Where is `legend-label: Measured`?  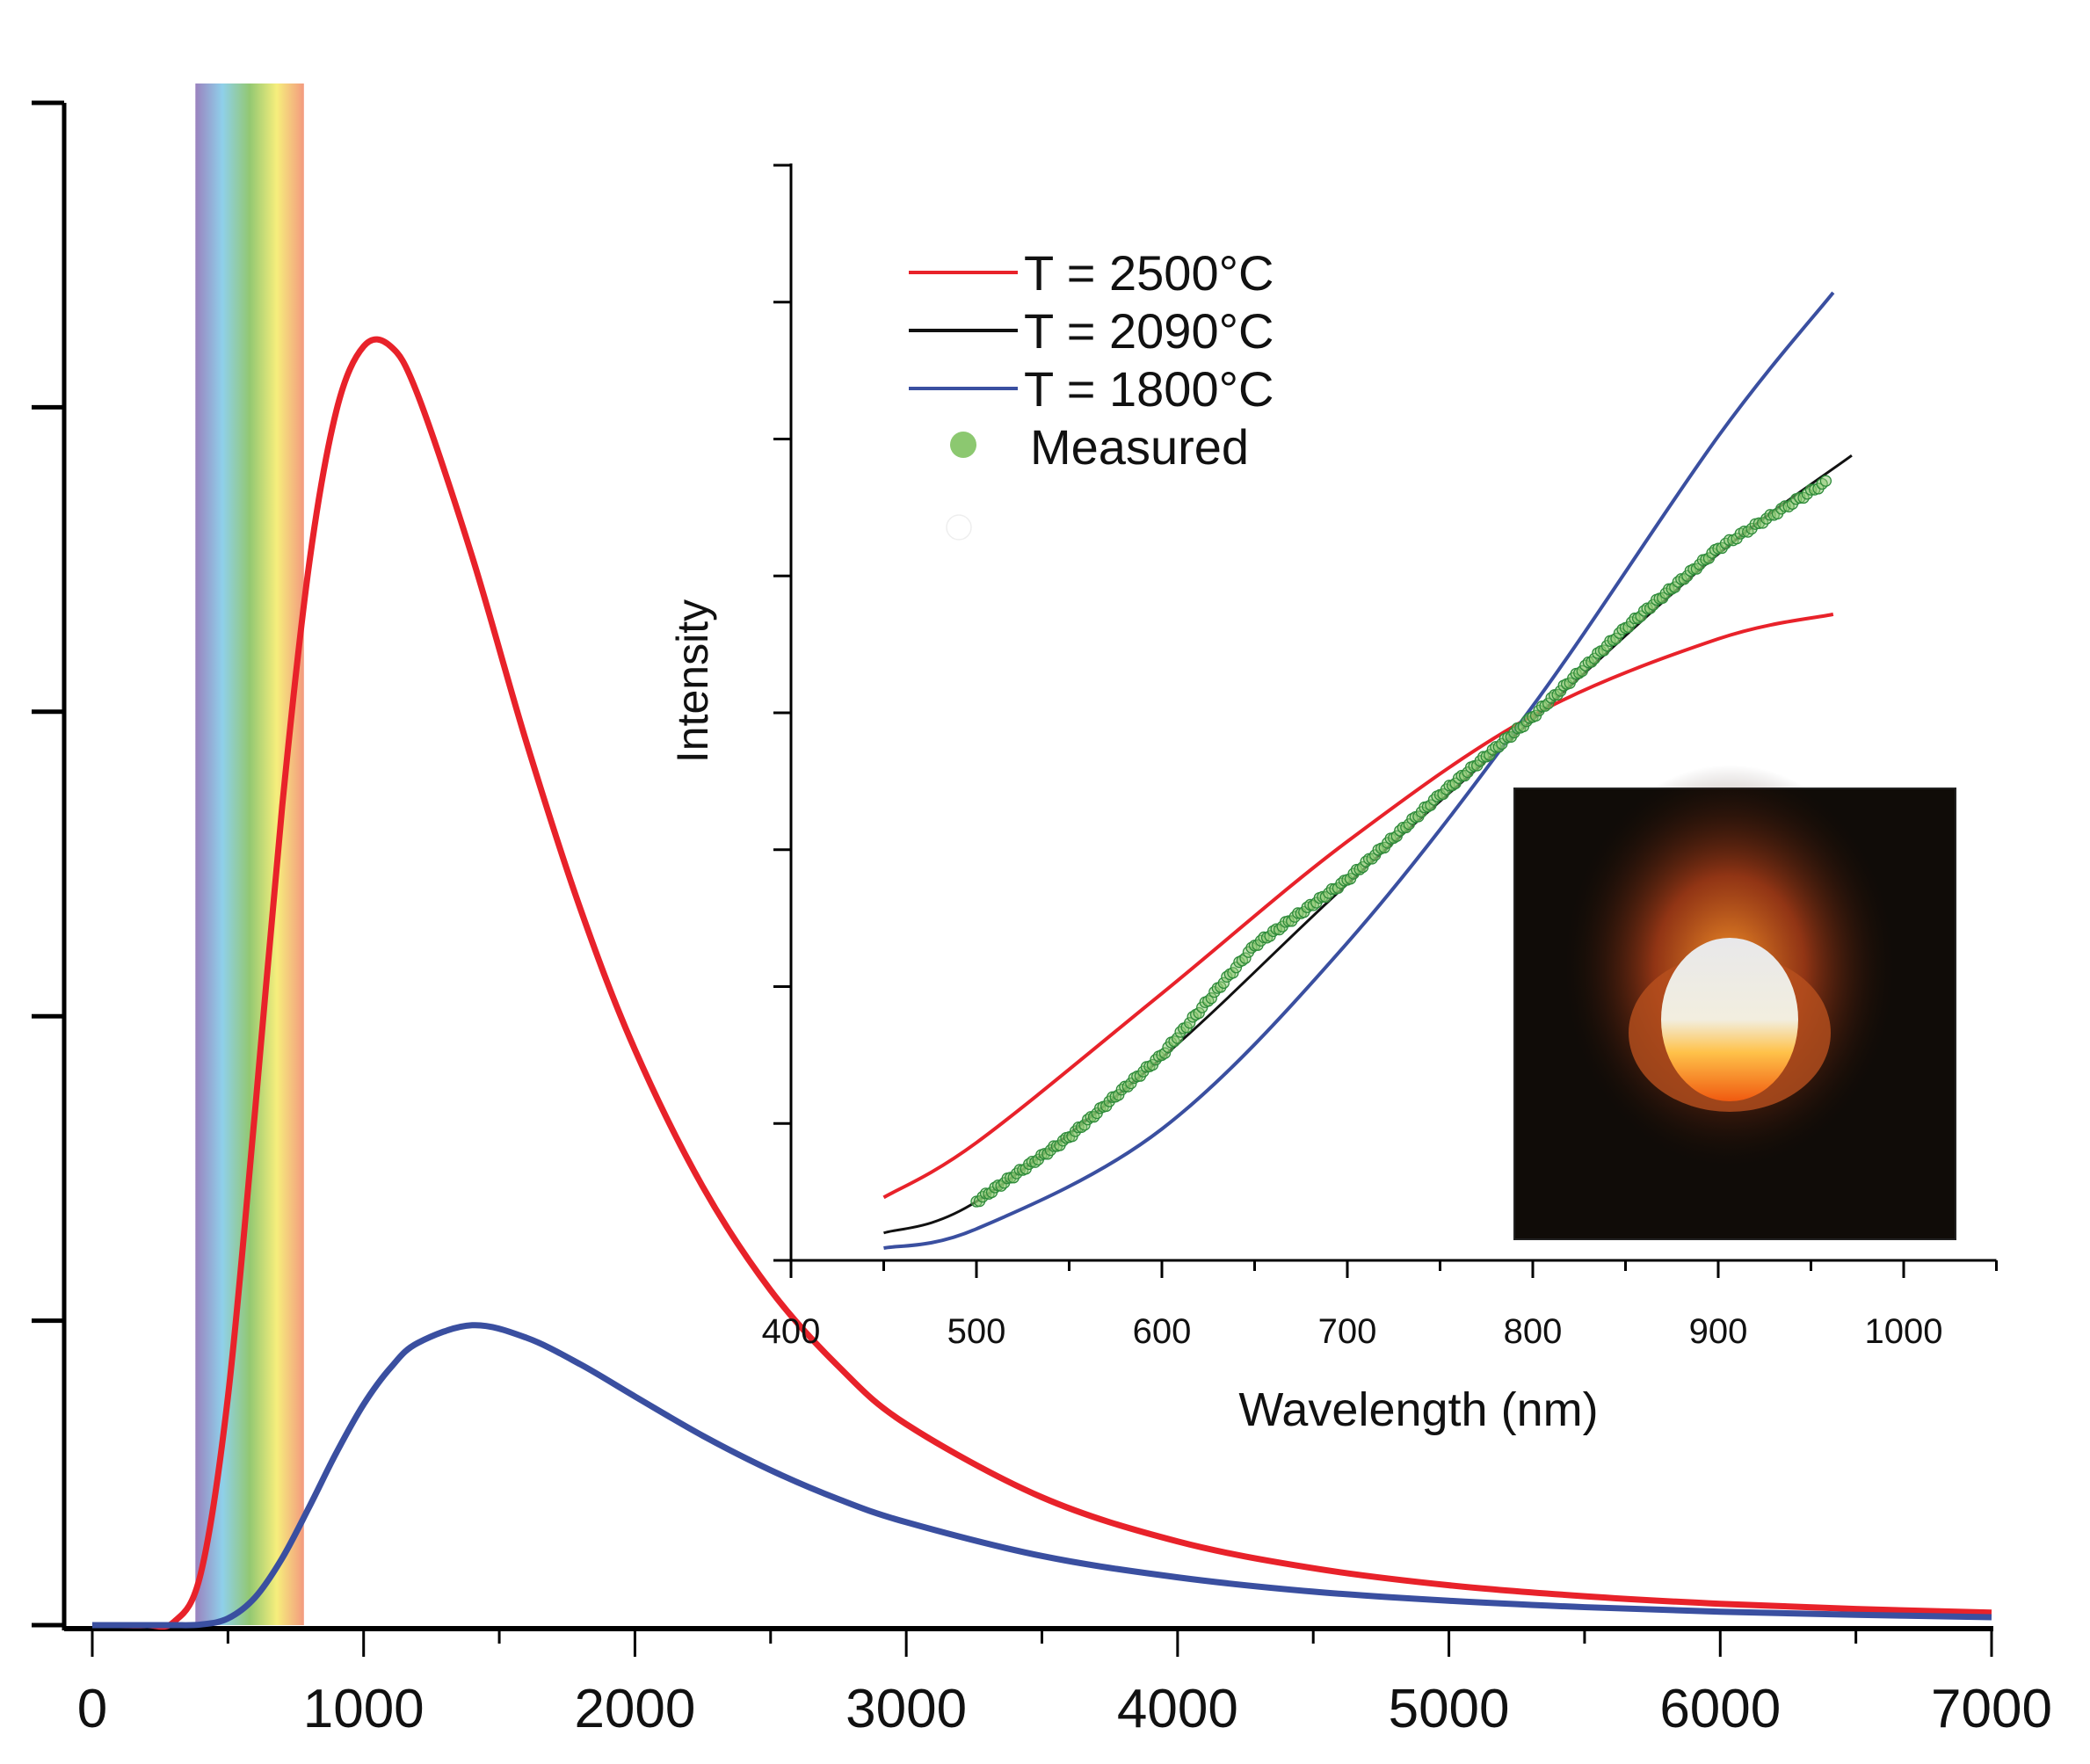 legend-label: Measured is located at coordinates (1139, 447).